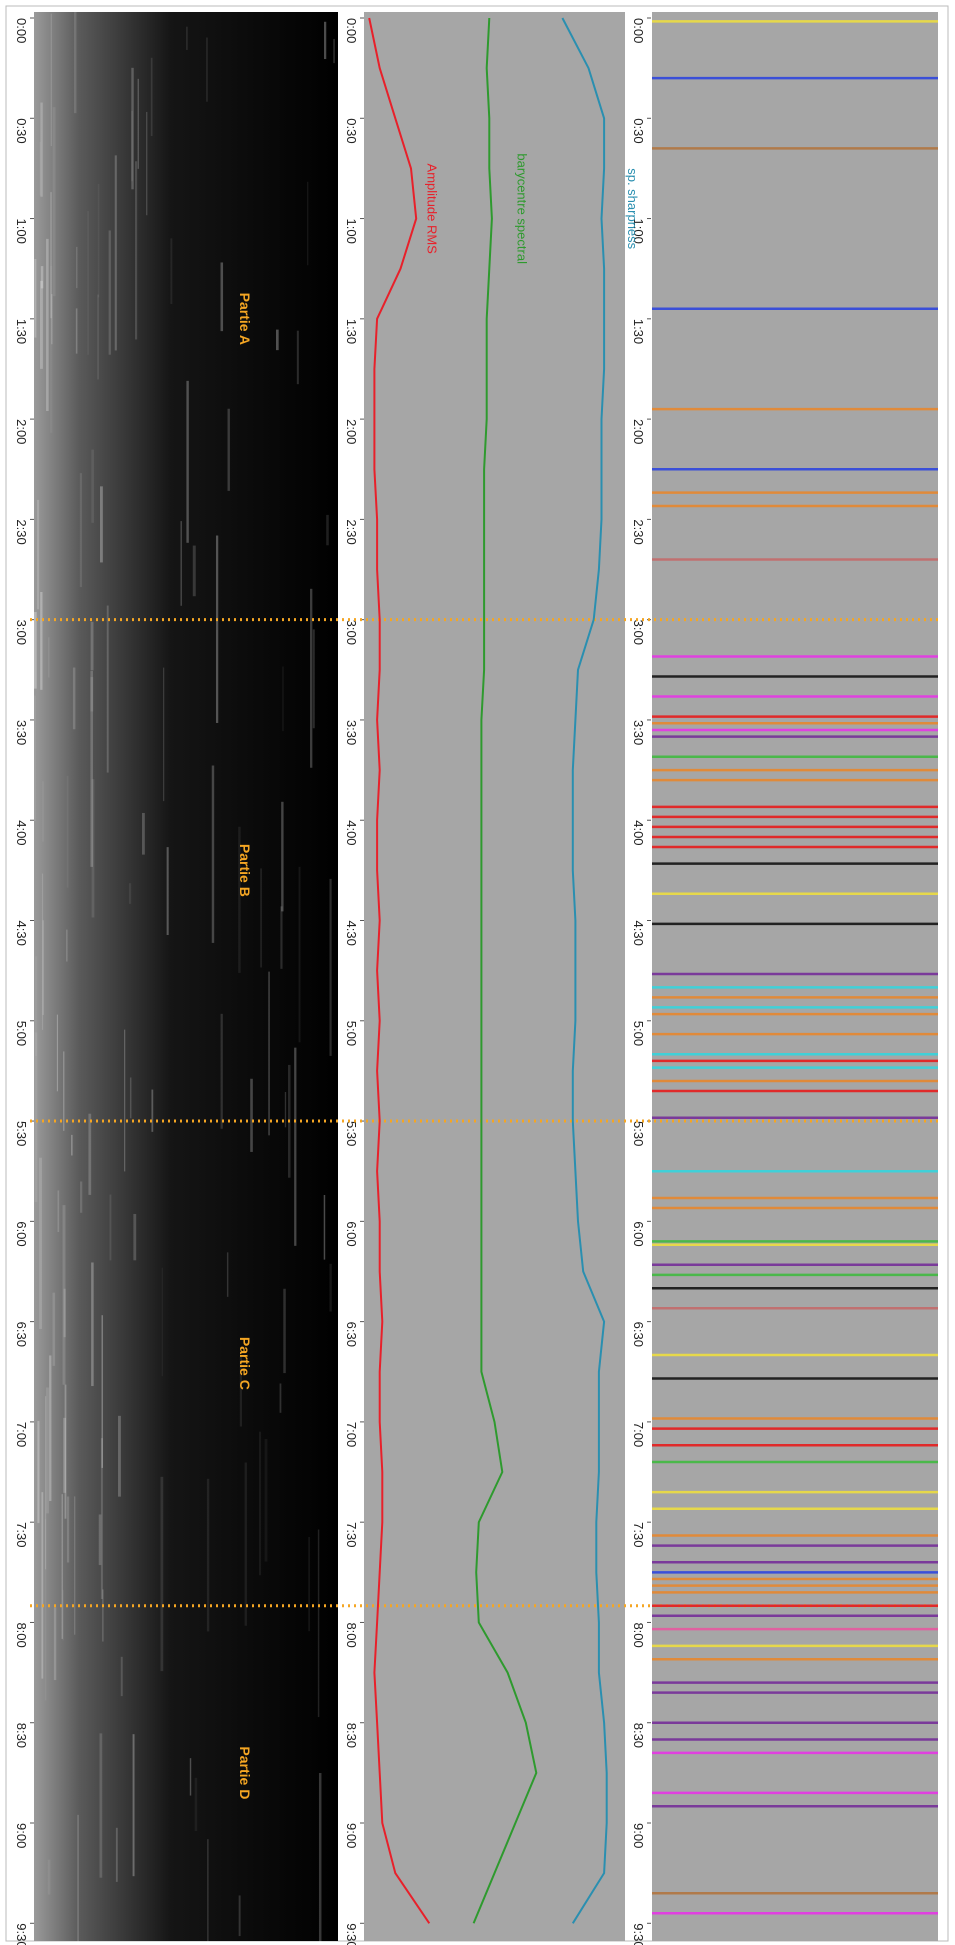 This screenshot has height=1945, width=955. What do you see at coordinates (638, 331) in the screenshot?
I see `y-tick-label: 1:30` at bounding box center [638, 331].